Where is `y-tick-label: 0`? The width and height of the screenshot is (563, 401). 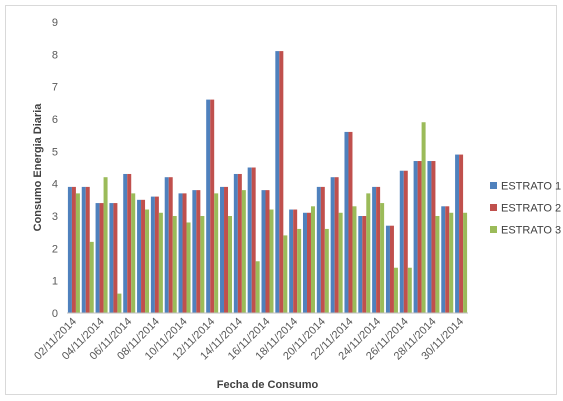 y-tick-label: 0 is located at coordinates (55, 314).